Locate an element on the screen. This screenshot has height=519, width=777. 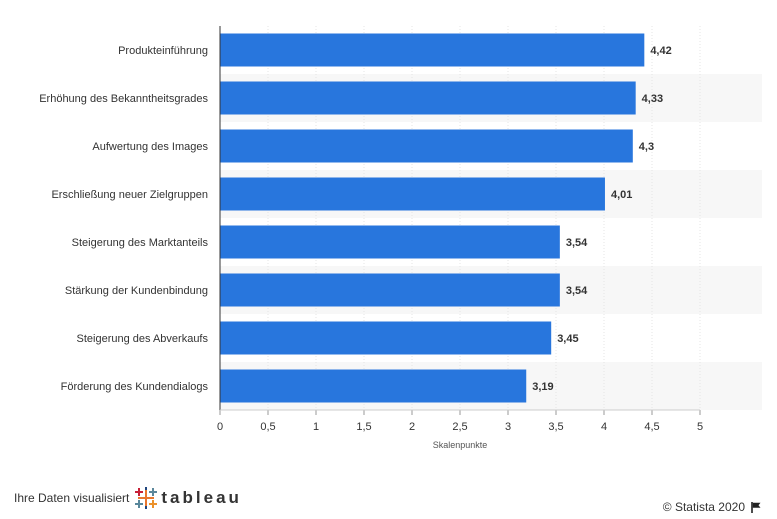
value-label: 4,33 is located at coordinates (652, 99).